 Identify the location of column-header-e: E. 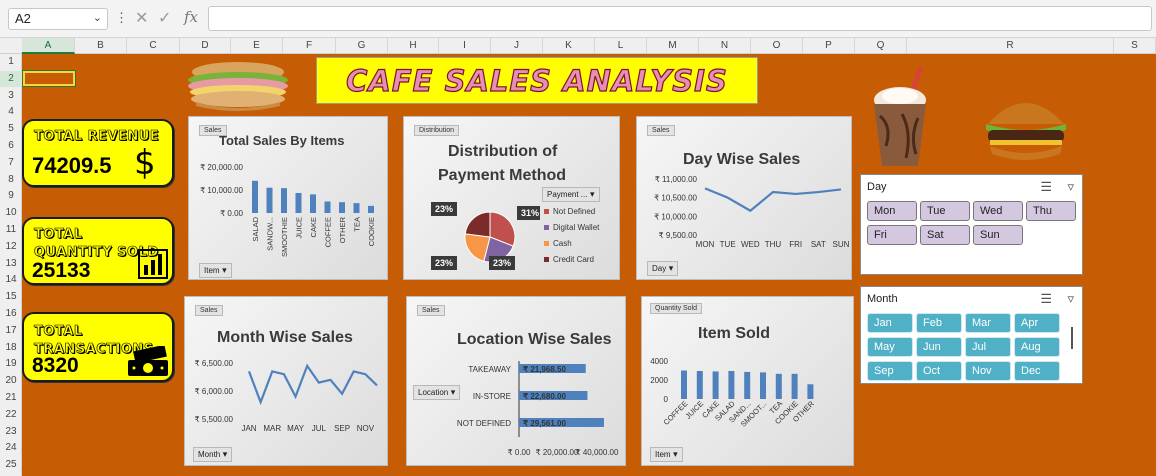
(257, 46).